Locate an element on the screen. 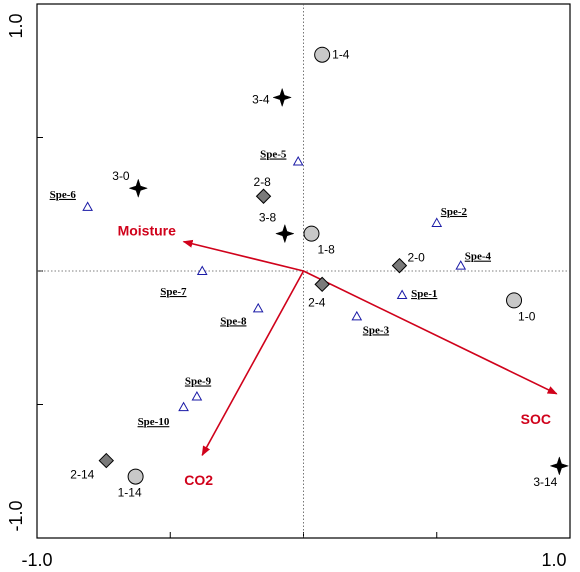  site-label-1-8: 1-8 is located at coordinates (326, 250).